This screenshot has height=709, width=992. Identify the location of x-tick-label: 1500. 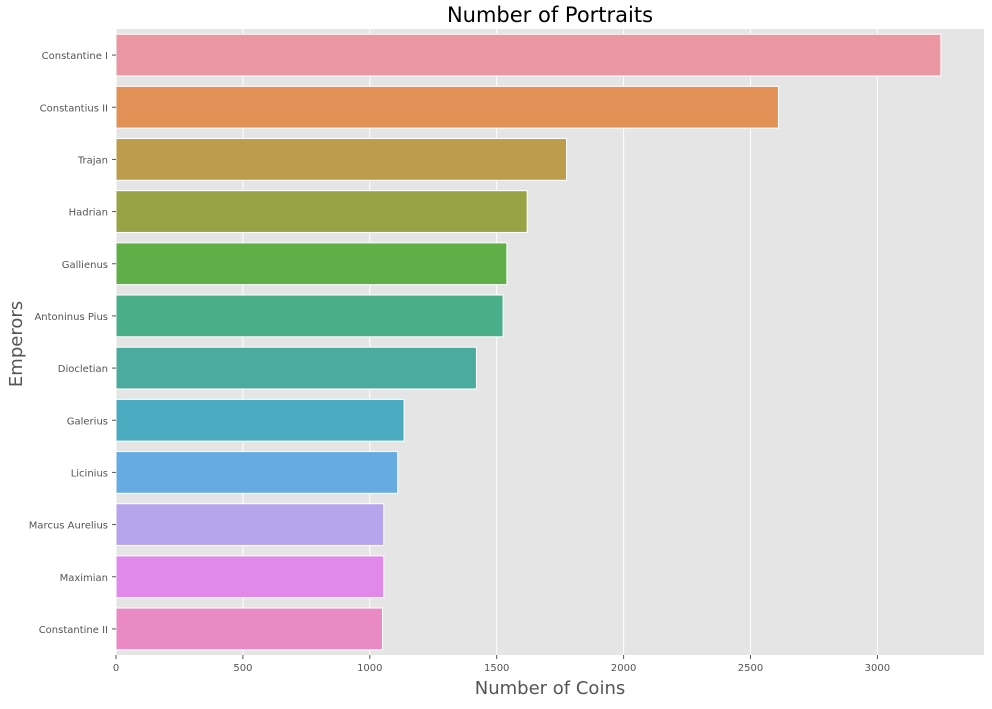
(496, 668).